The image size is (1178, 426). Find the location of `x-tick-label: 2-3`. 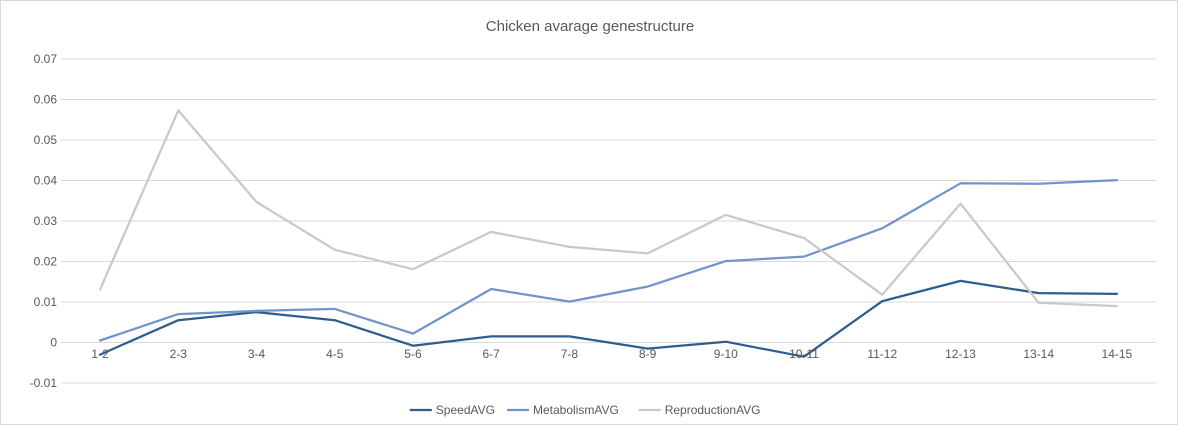

x-tick-label: 2-3 is located at coordinates (179, 354).